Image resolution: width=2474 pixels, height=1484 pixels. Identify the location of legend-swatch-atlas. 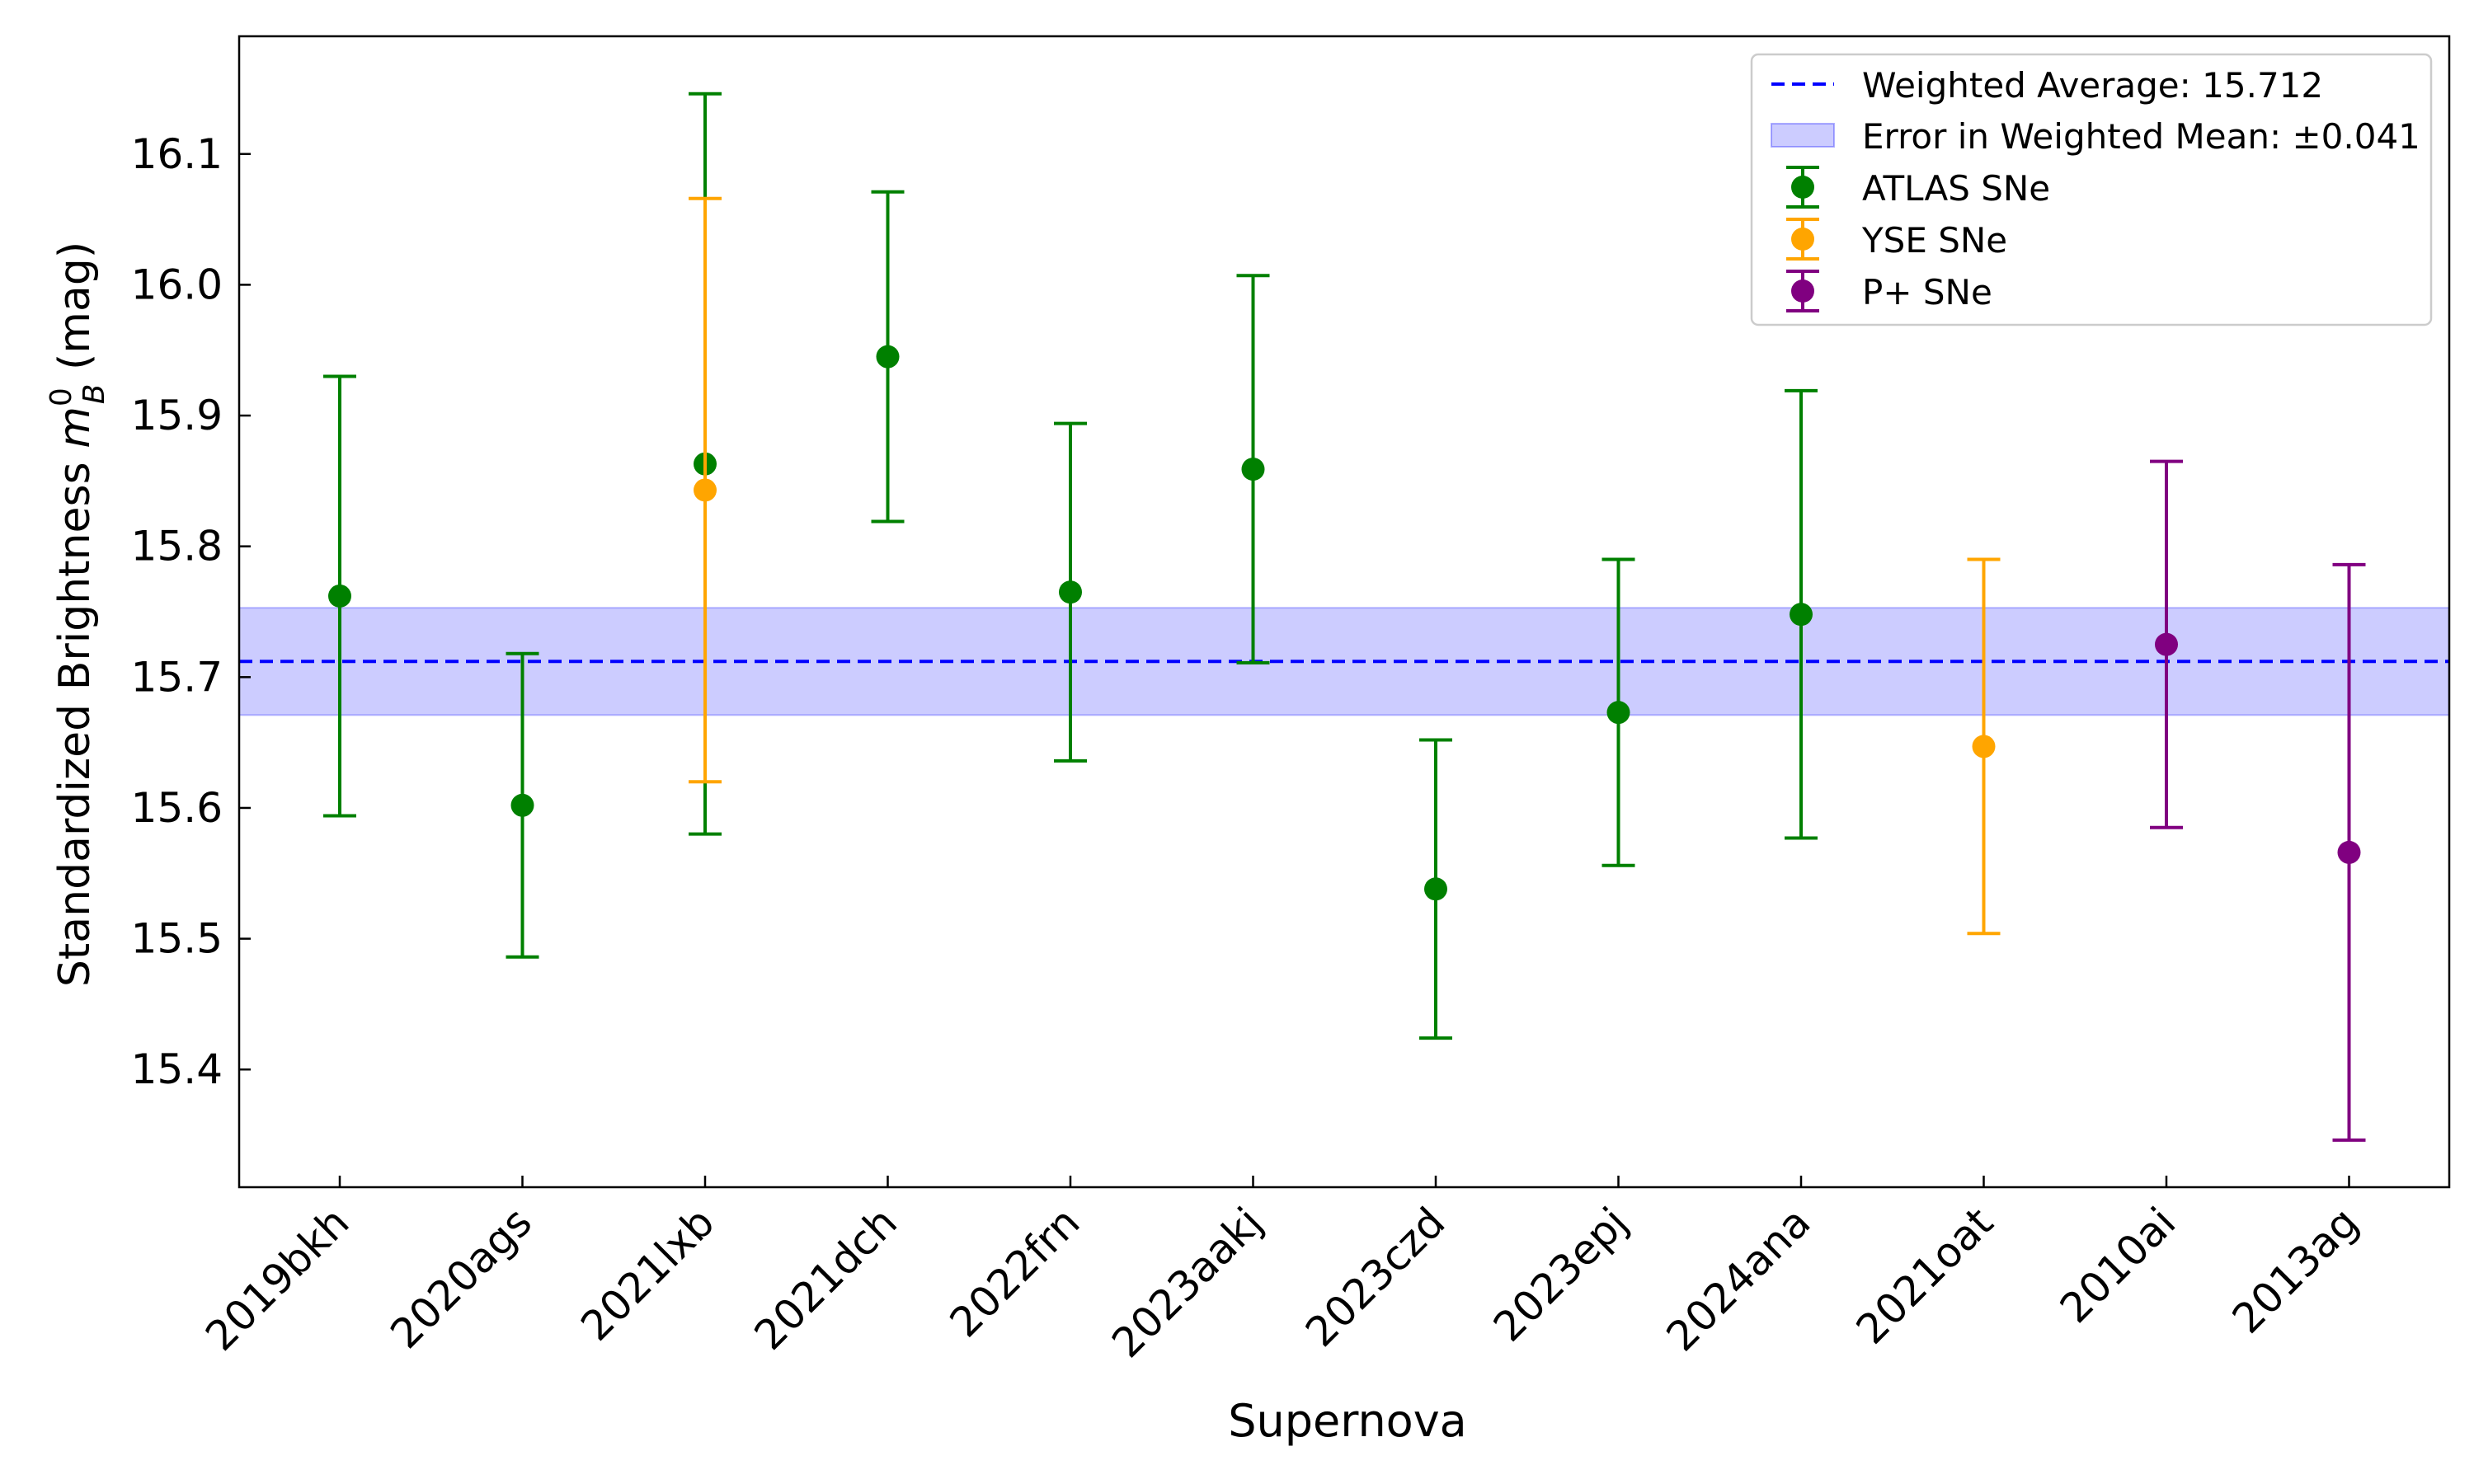
(1802, 187).